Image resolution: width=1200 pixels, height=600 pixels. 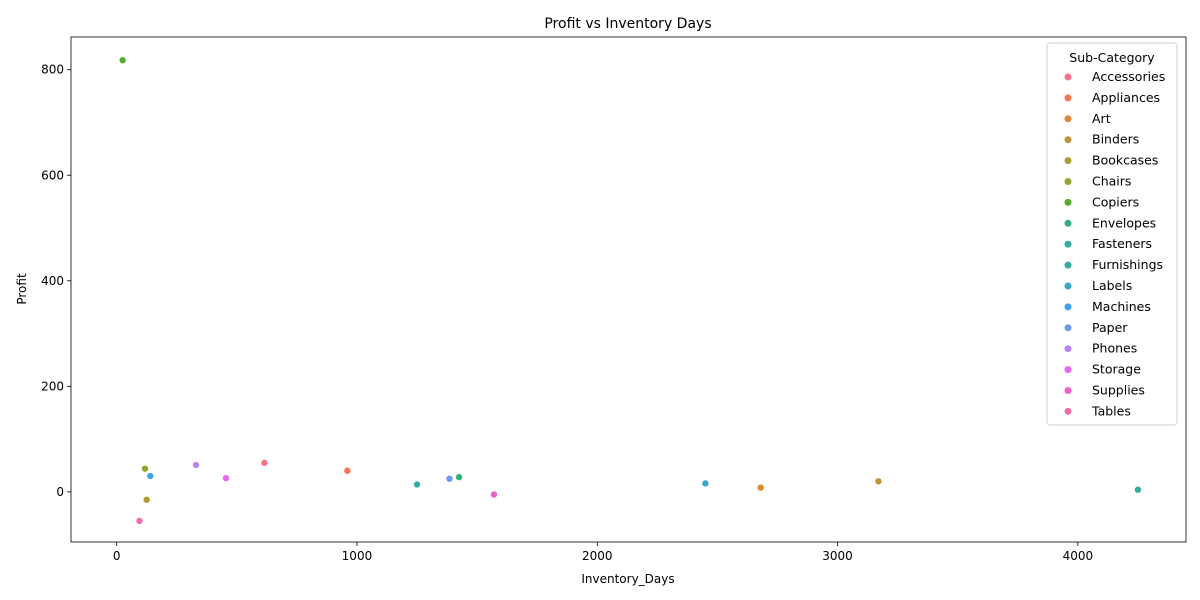 What do you see at coordinates (449, 478) in the screenshot?
I see `data-point-paper` at bounding box center [449, 478].